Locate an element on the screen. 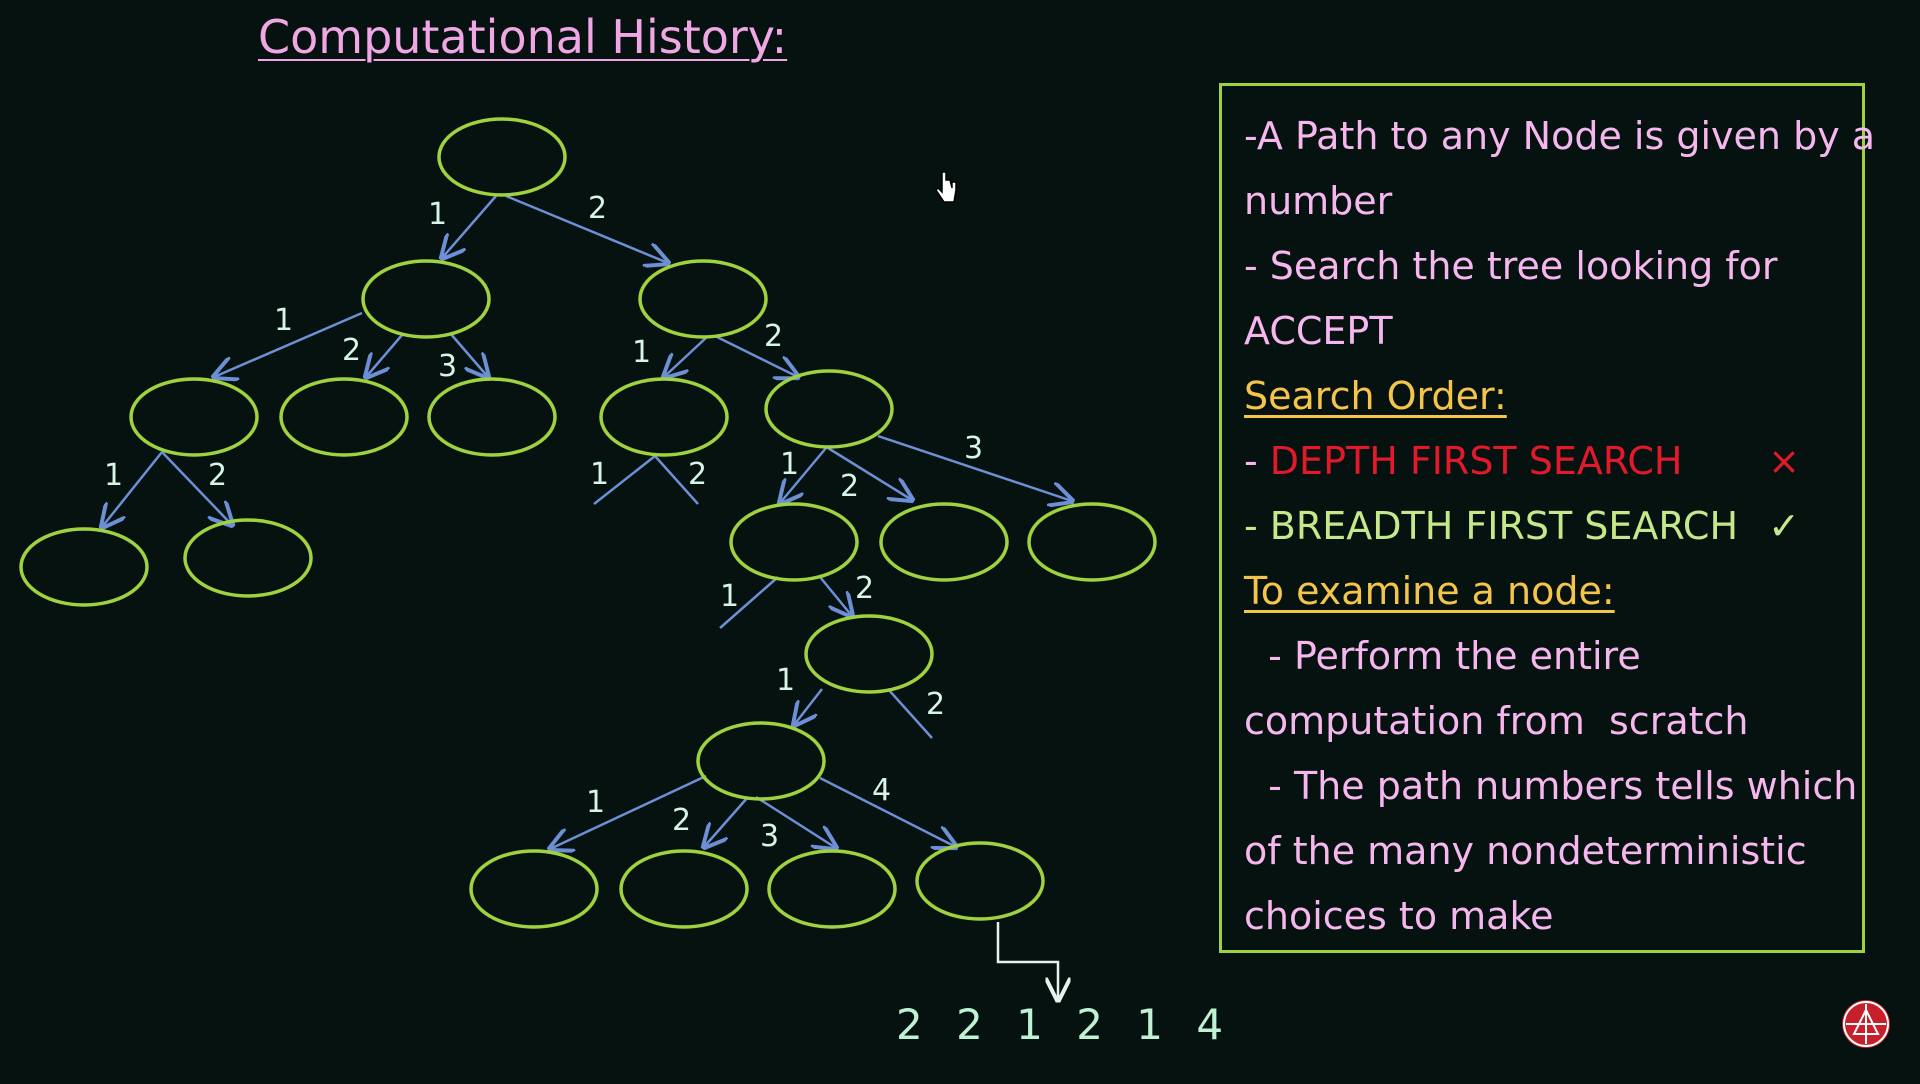  mouse-cursor-icon is located at coordinates (946, 187).